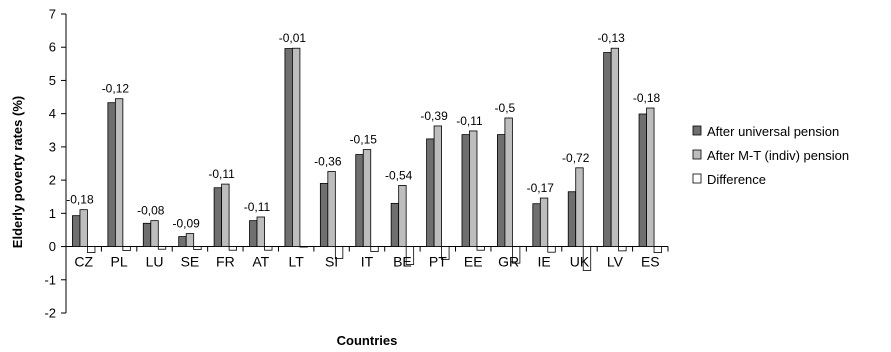  What do you see at coordinates (541, 188) in the screenshot?
I see `data-label-ie: -0,17` at bounding box center [541, 188].